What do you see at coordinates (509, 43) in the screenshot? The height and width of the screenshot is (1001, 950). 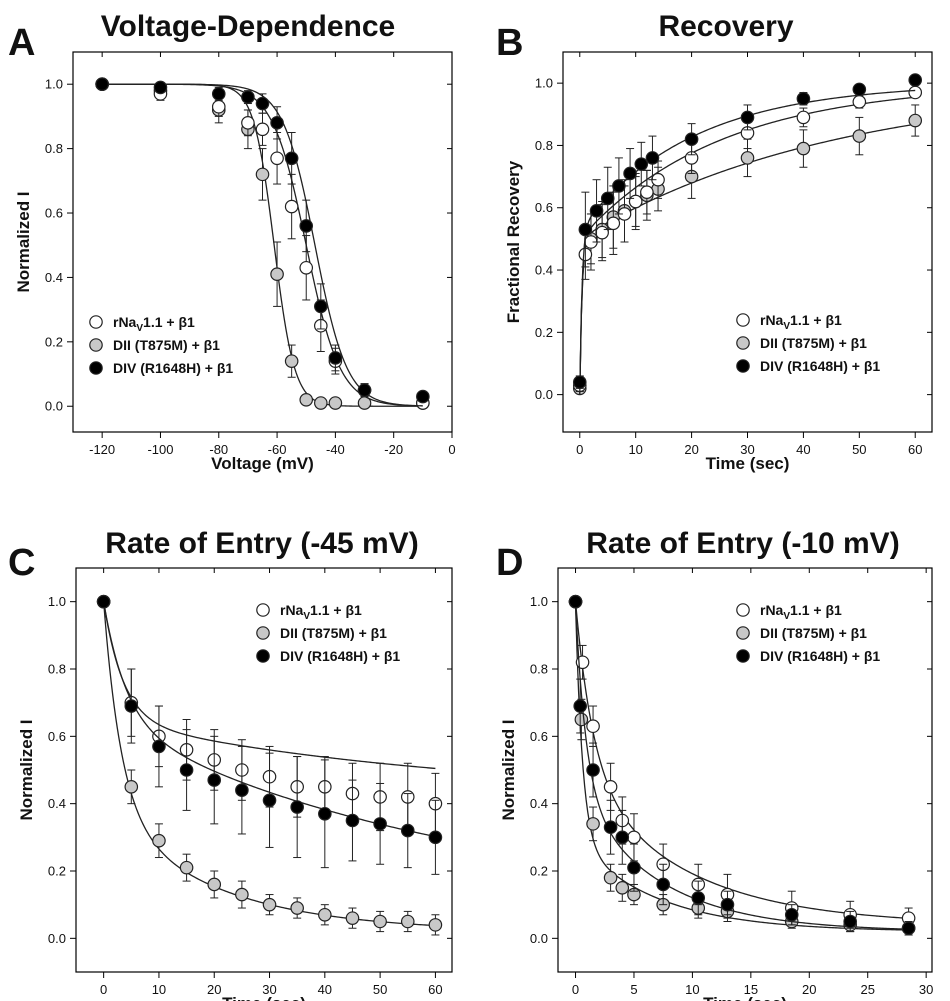 I see `panel-letter: B` at bounding box center [509, 43].